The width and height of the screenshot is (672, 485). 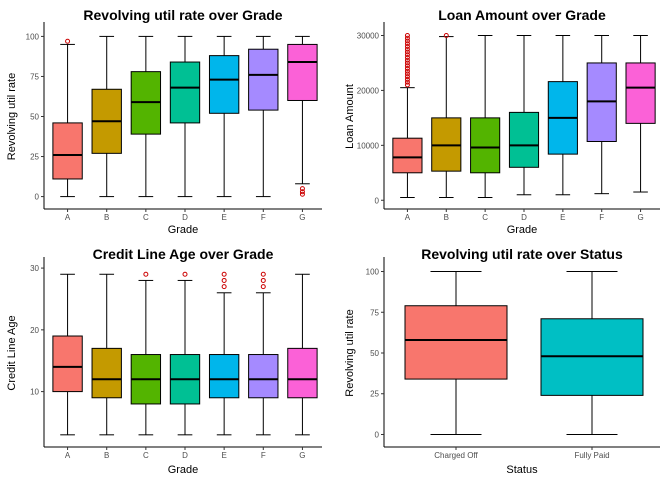 What do you see at coordinates (182, 15) in the screenshot?
I see `chart-title: Revolving util rate over Grade` at bounding box center [182, 15].